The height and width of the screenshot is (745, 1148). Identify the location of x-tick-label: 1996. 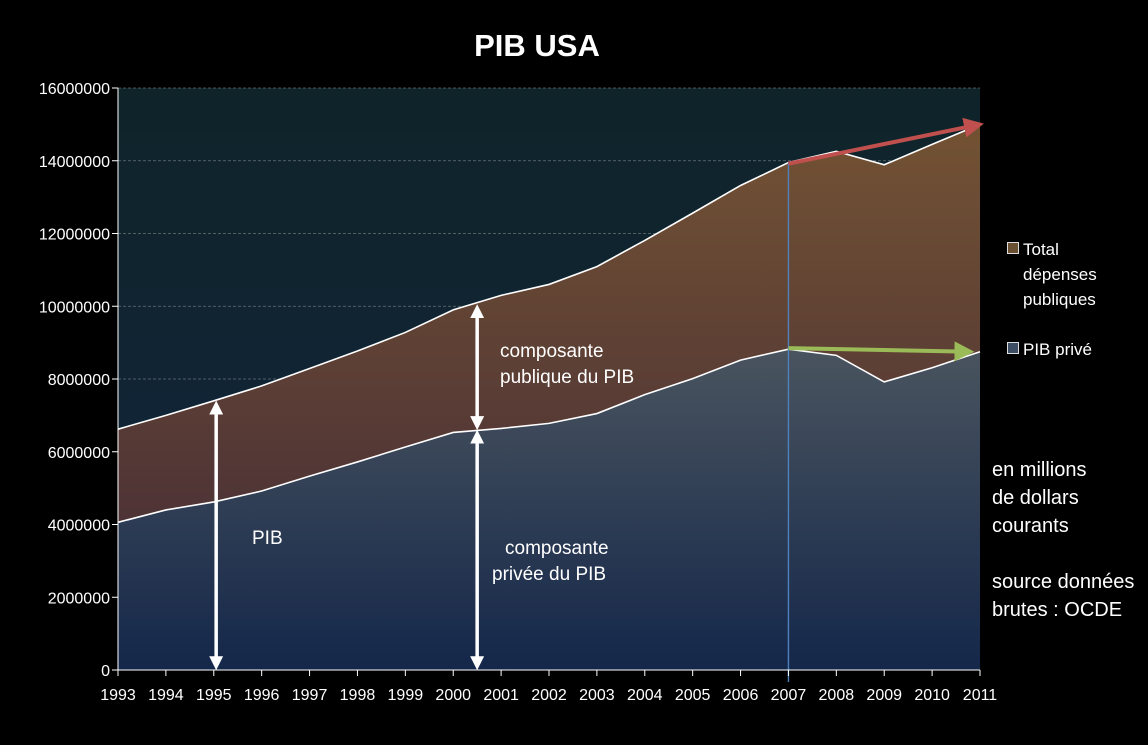
(262, 695).